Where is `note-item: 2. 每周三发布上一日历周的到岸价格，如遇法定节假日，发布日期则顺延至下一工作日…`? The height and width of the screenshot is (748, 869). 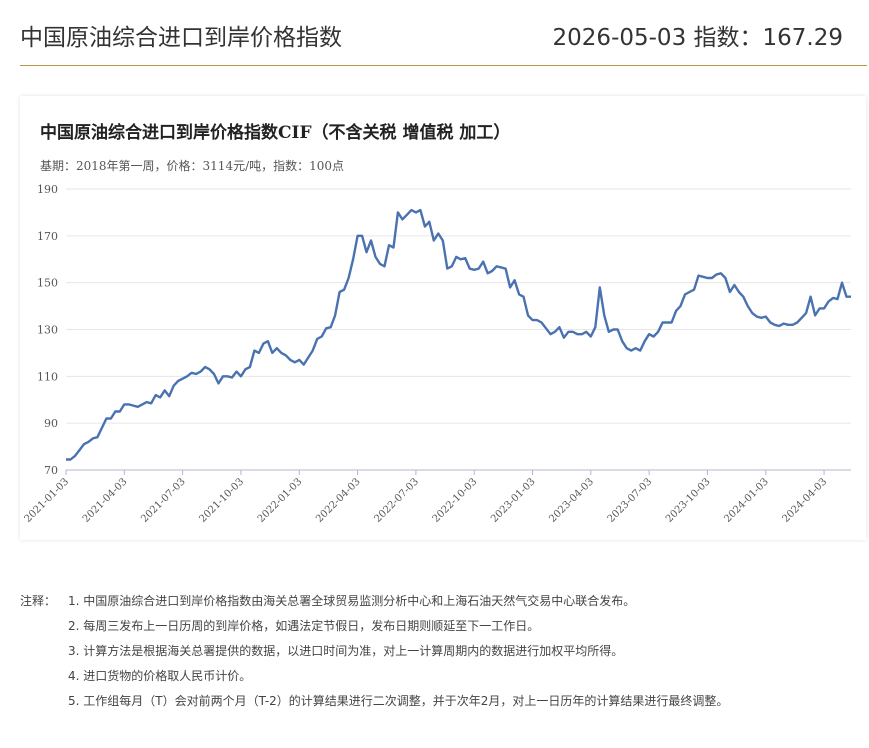
note-item: 2. 每周三发布上一日历周的到岸价格，如遇法定节假日，发布日期则顺延至下一工作日… is located at coordinates (304, 626).